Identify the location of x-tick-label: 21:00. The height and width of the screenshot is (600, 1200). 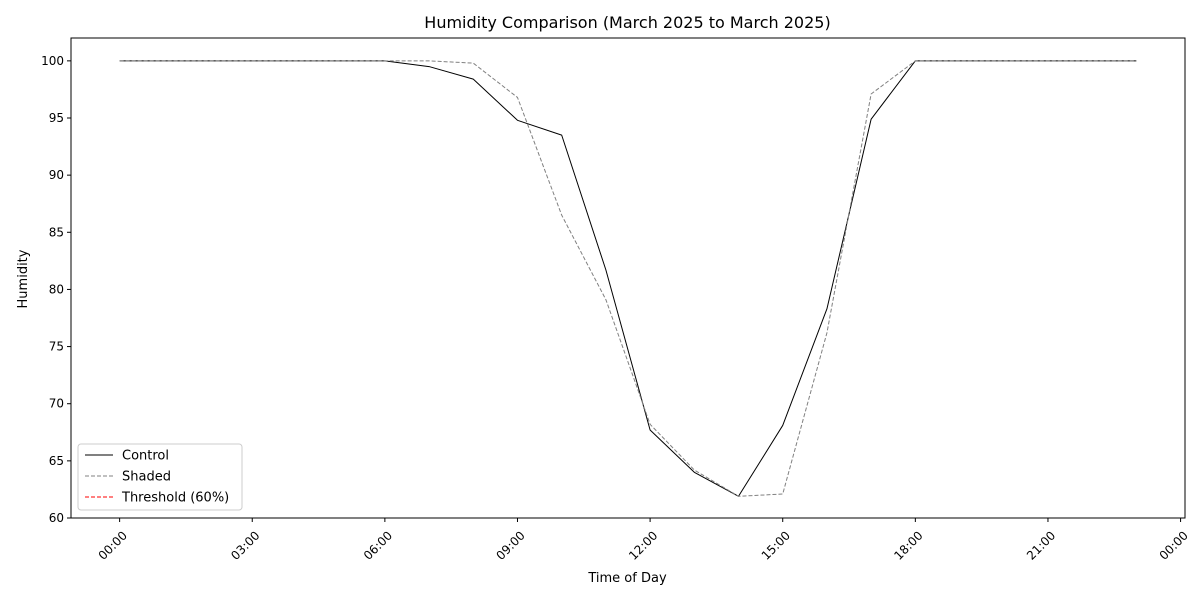
(1041, 545).